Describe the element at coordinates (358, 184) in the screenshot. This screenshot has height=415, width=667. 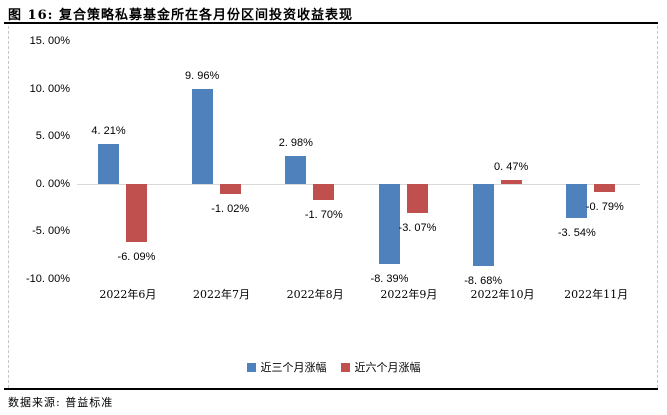
I see `zero-axis-line` at that location.